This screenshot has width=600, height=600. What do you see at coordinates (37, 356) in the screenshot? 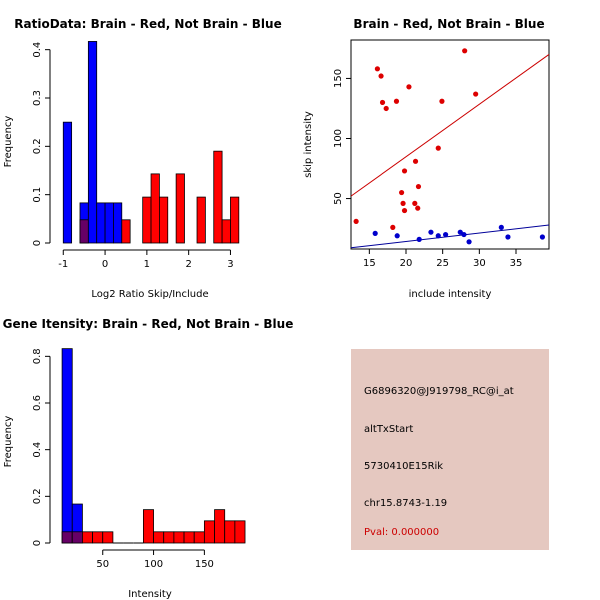
I see `y-tick-label: 0.8` at bounding box center [37, 356].